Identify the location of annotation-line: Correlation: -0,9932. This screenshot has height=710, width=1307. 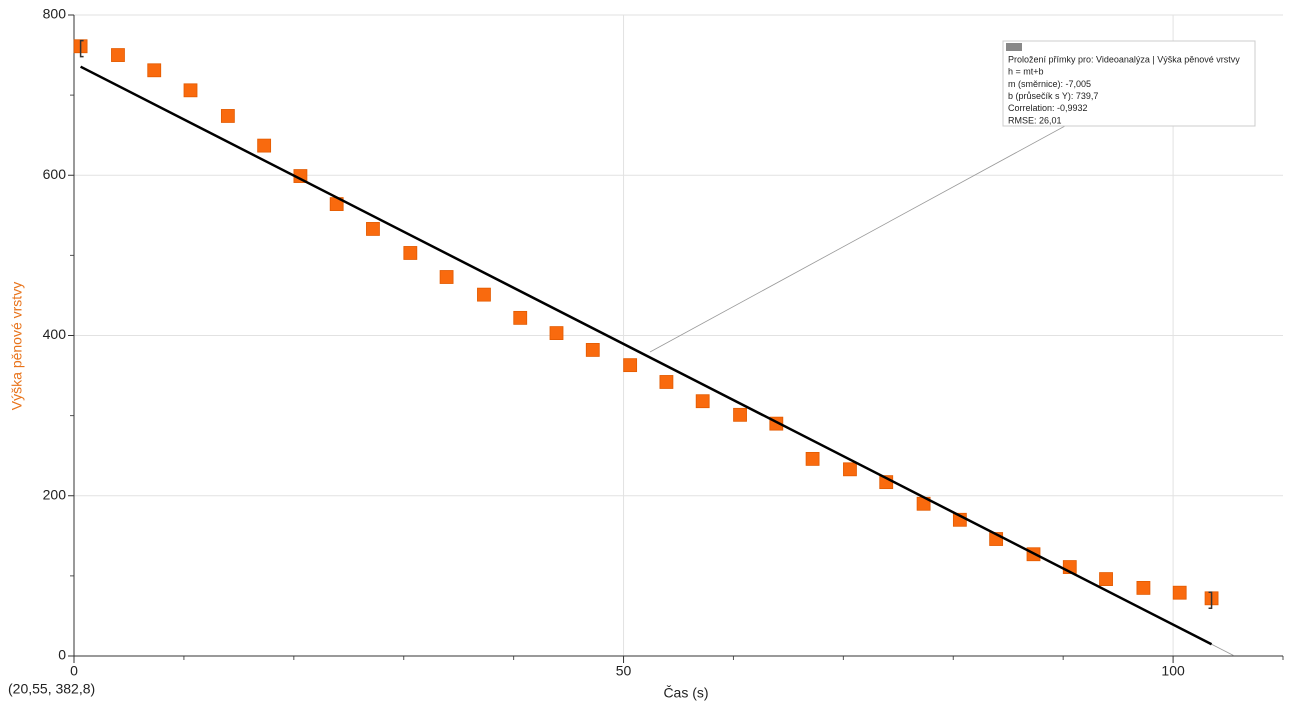
(1048, 108).